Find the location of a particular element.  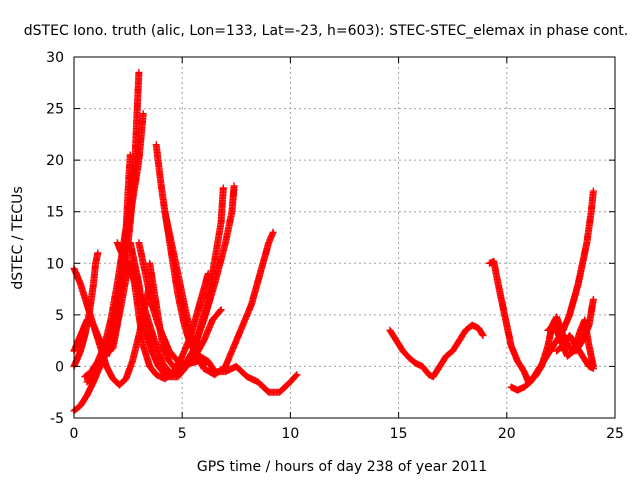

y-tick-labels: -5 0 5 10 15 20 25 30 is located at coordinates (55, 238).